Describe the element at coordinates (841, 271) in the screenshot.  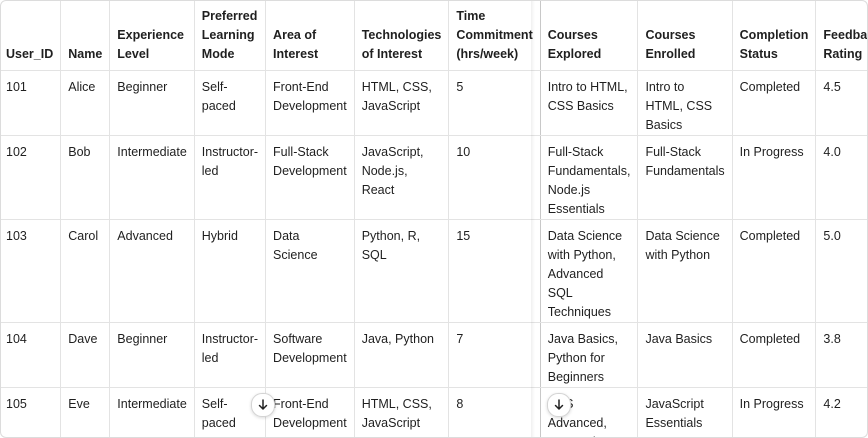
I see `cell-feedback-rating: 5.0` at that location.